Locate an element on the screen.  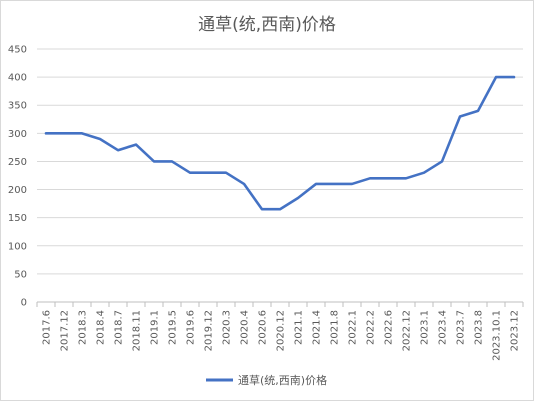
x-tick-label: 2019.1 is located at coordinates (155, 327).